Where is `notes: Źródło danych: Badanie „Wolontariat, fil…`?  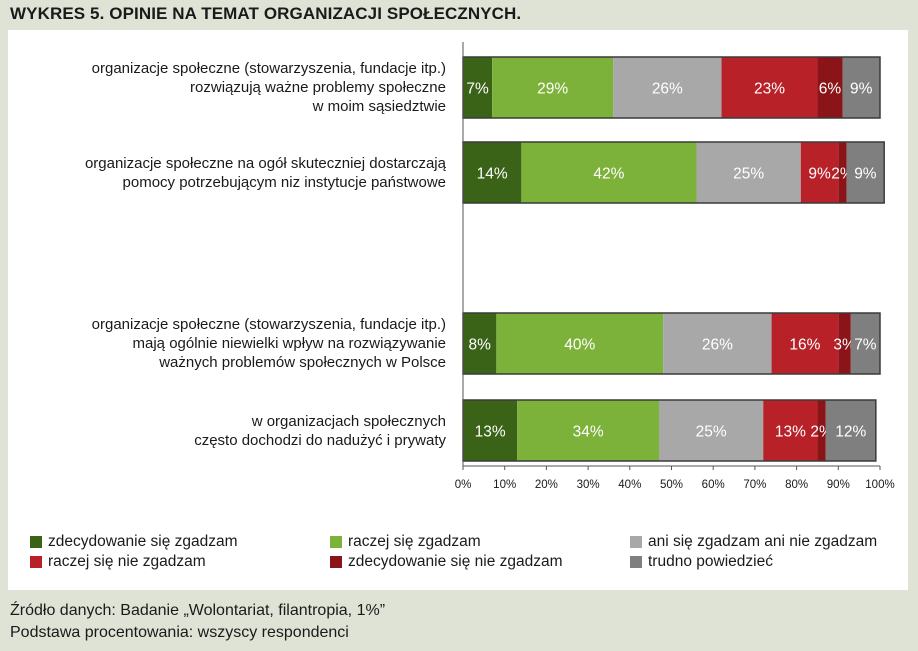
notes: Źródło danych: Badanie „Wolontariat, fil… is located at coordinates (197, 622).